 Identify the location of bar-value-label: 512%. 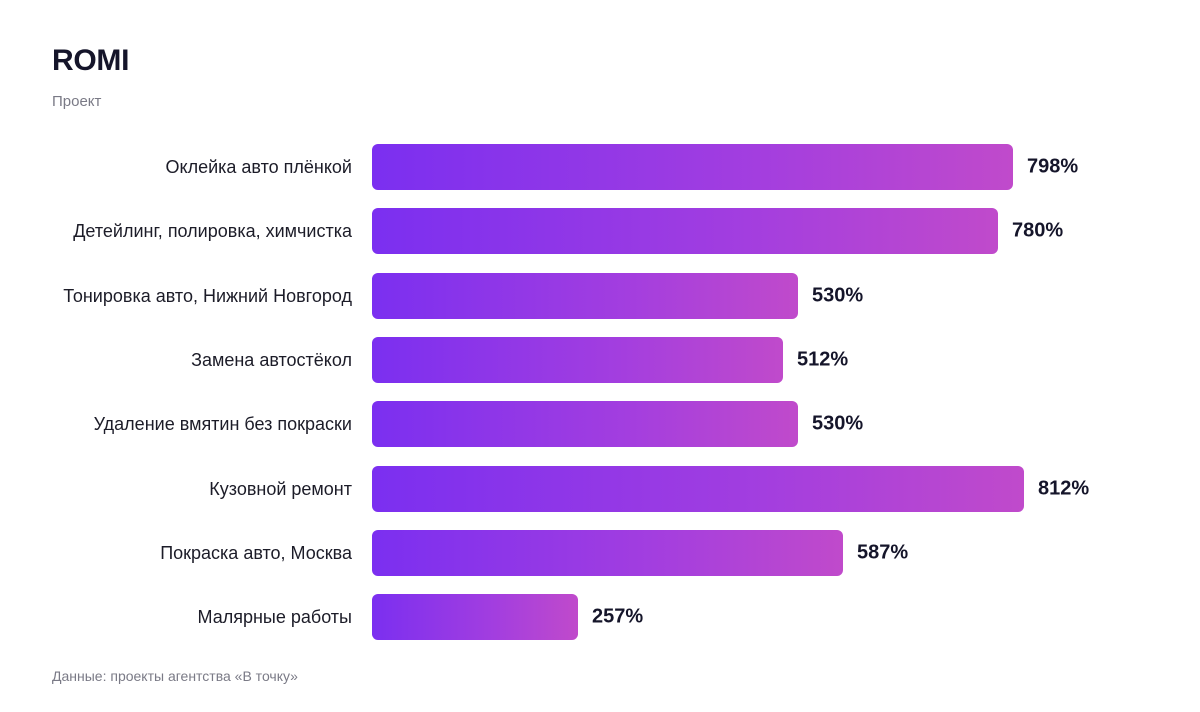
(823, 359).